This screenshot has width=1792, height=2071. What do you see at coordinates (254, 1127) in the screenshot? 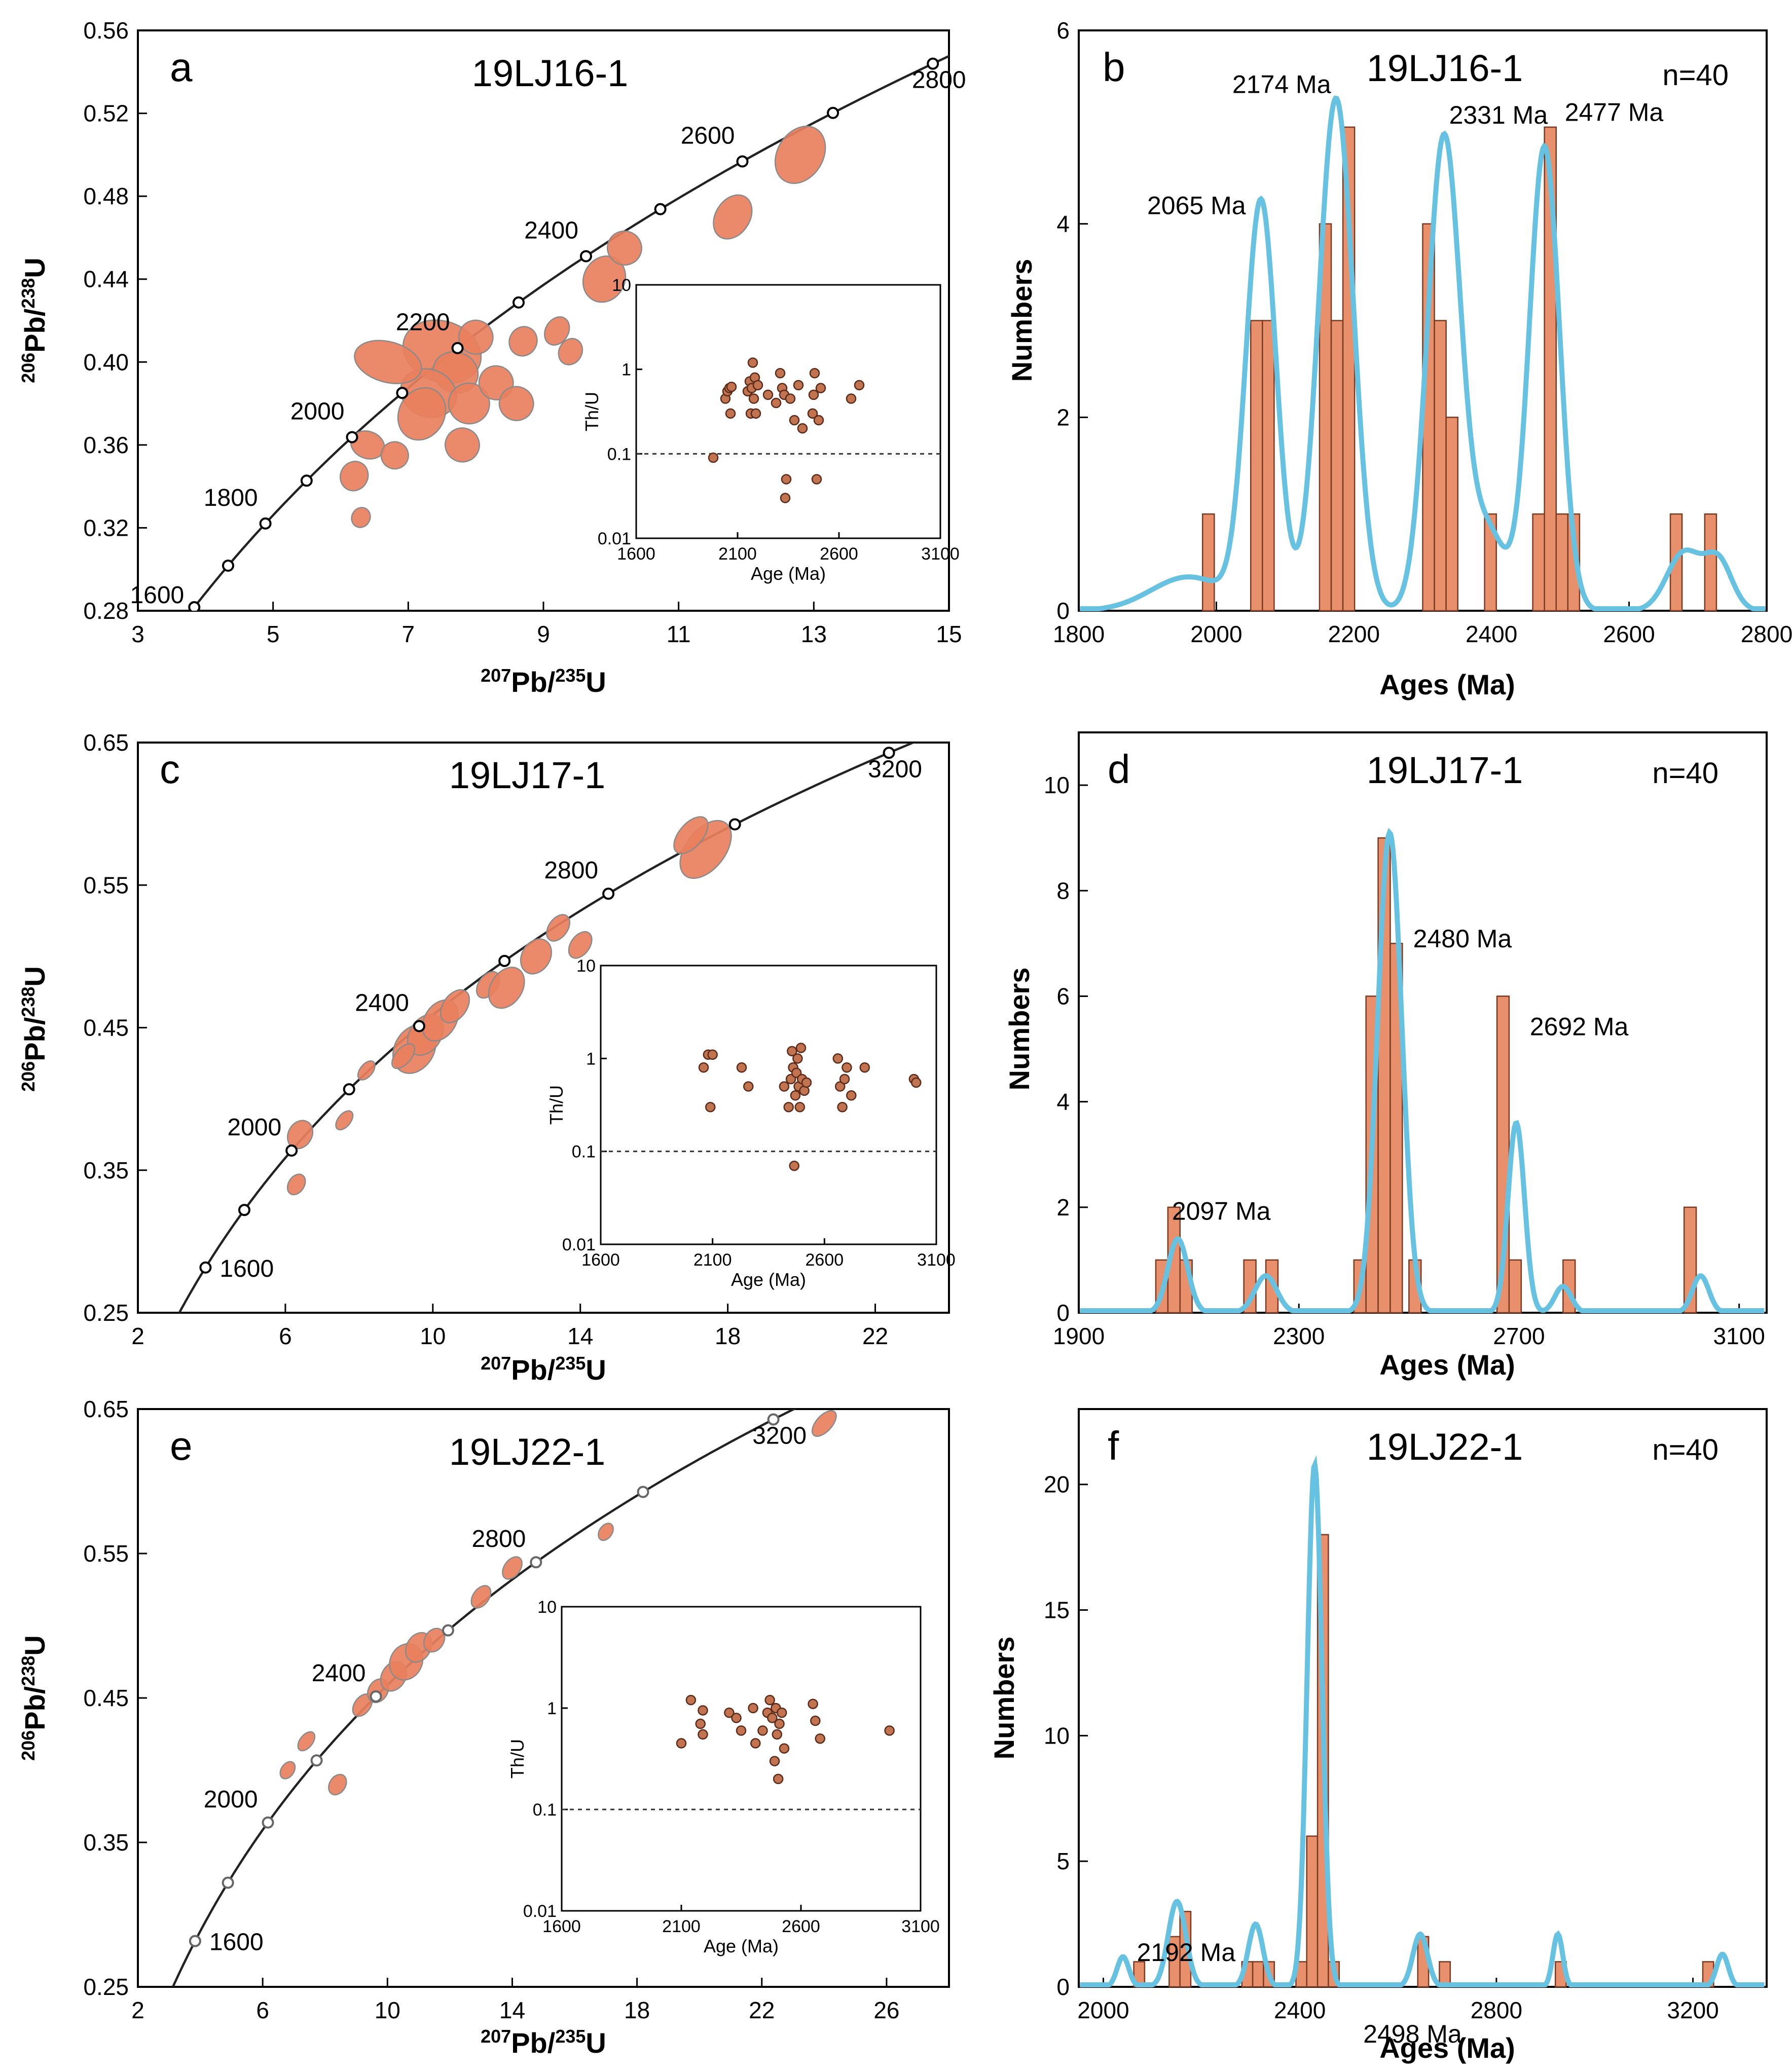
I see `age-label: 2000` at bounding box center [254, 1127].